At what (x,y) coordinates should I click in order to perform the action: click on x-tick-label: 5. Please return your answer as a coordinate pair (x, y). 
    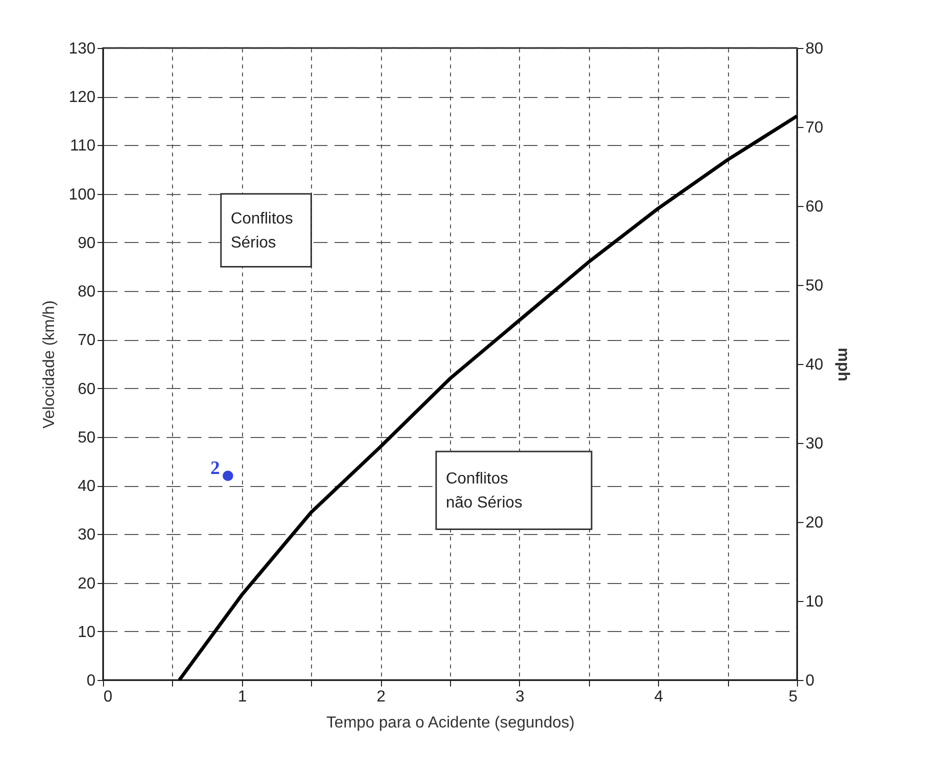
    Looking at the image, I should click on (793, 697).